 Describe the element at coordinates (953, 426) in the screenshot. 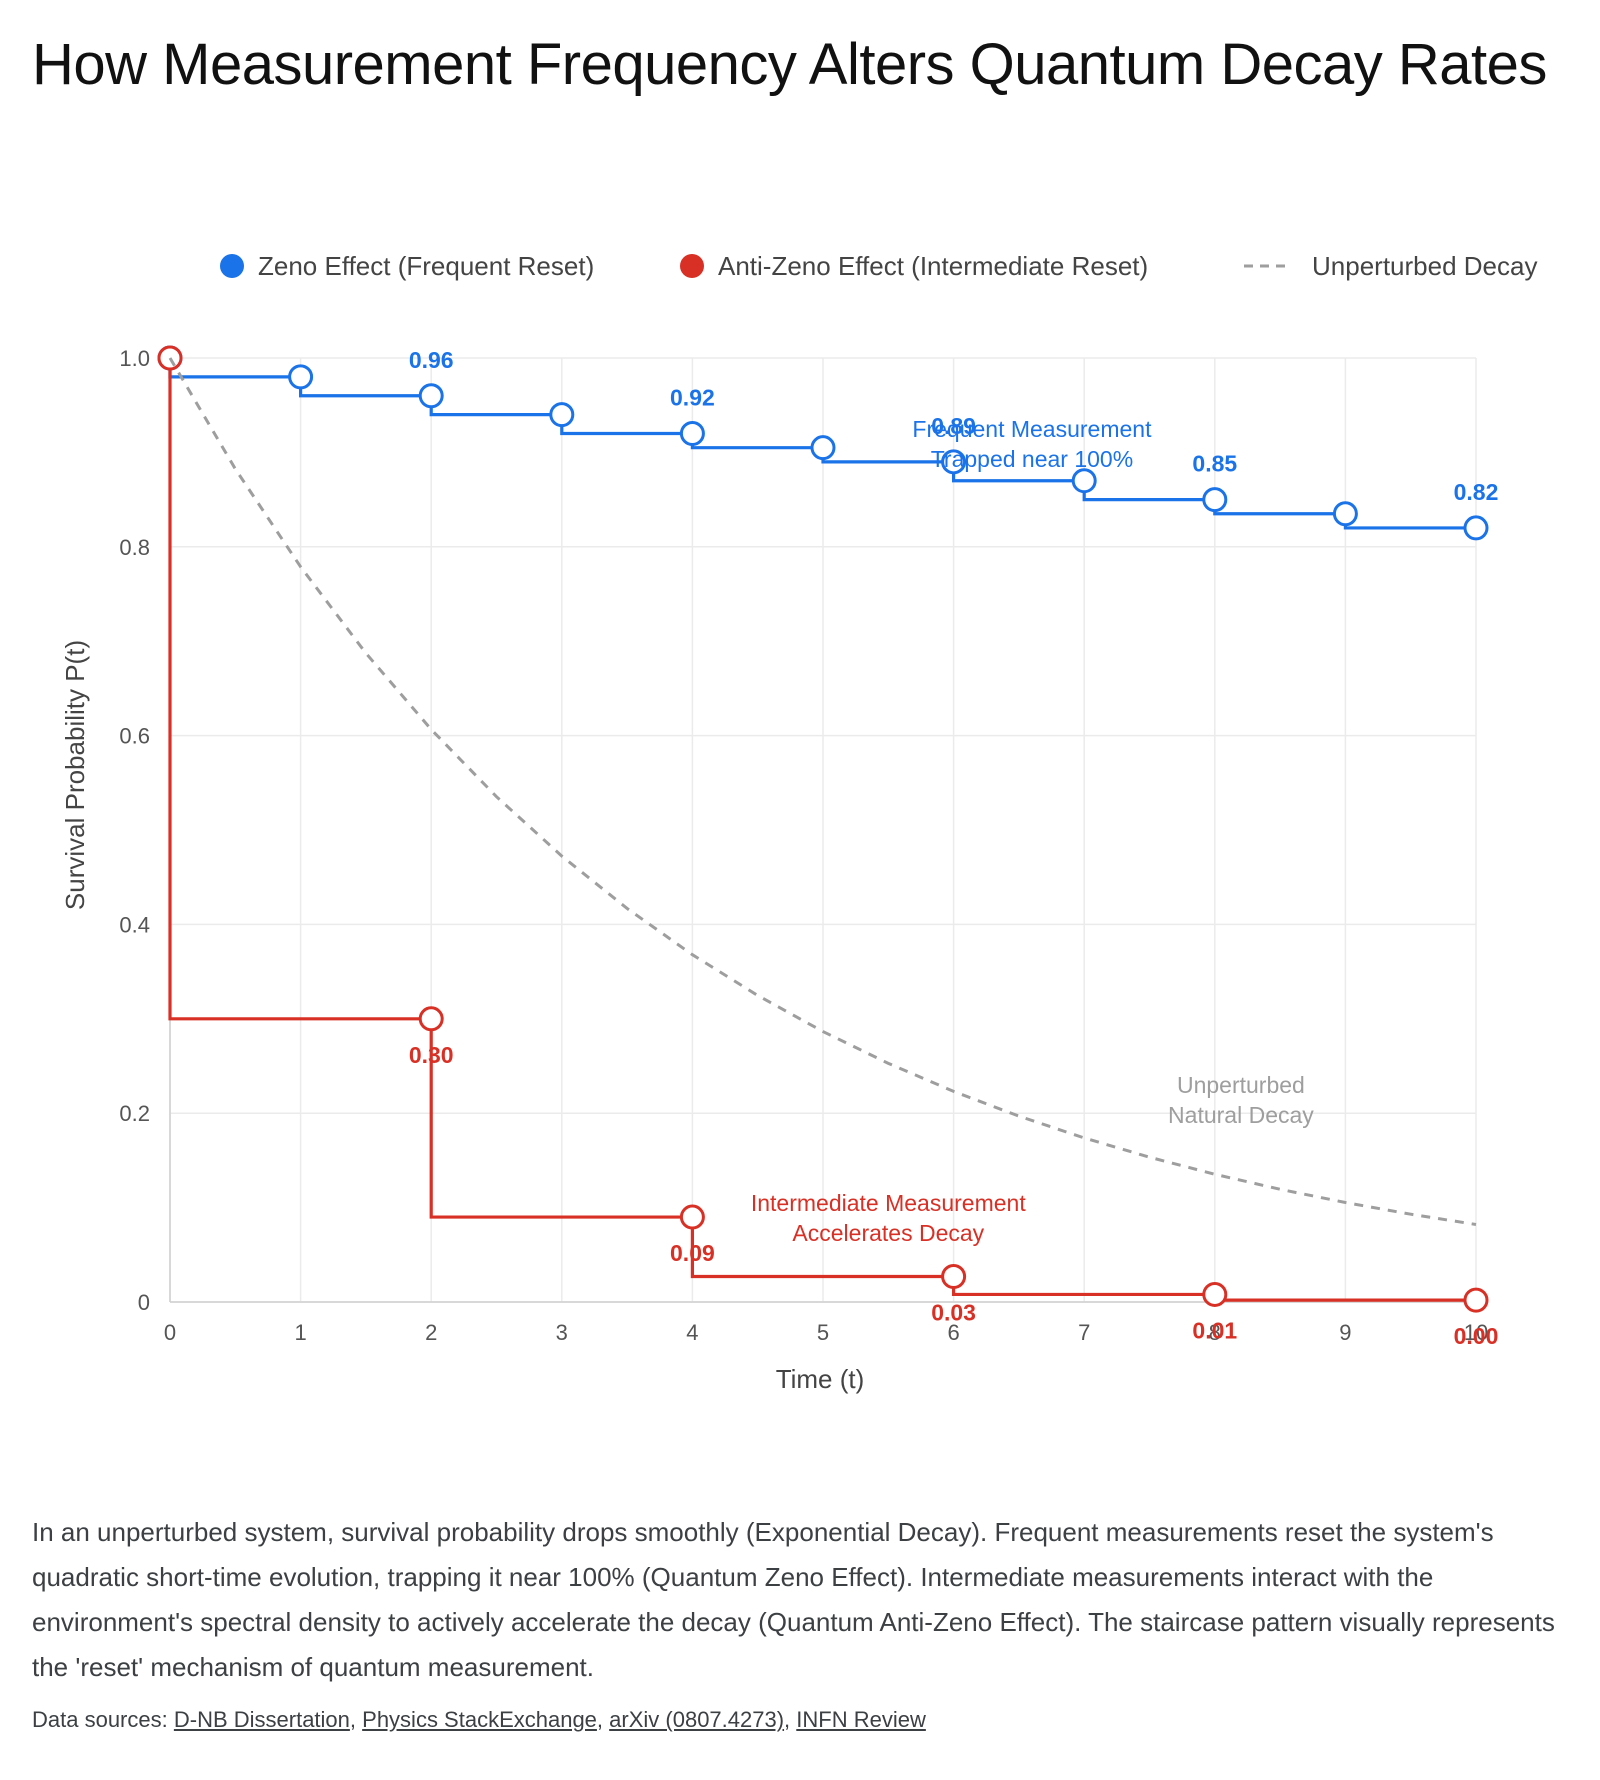

I see `data-label: 0.89` at that location.